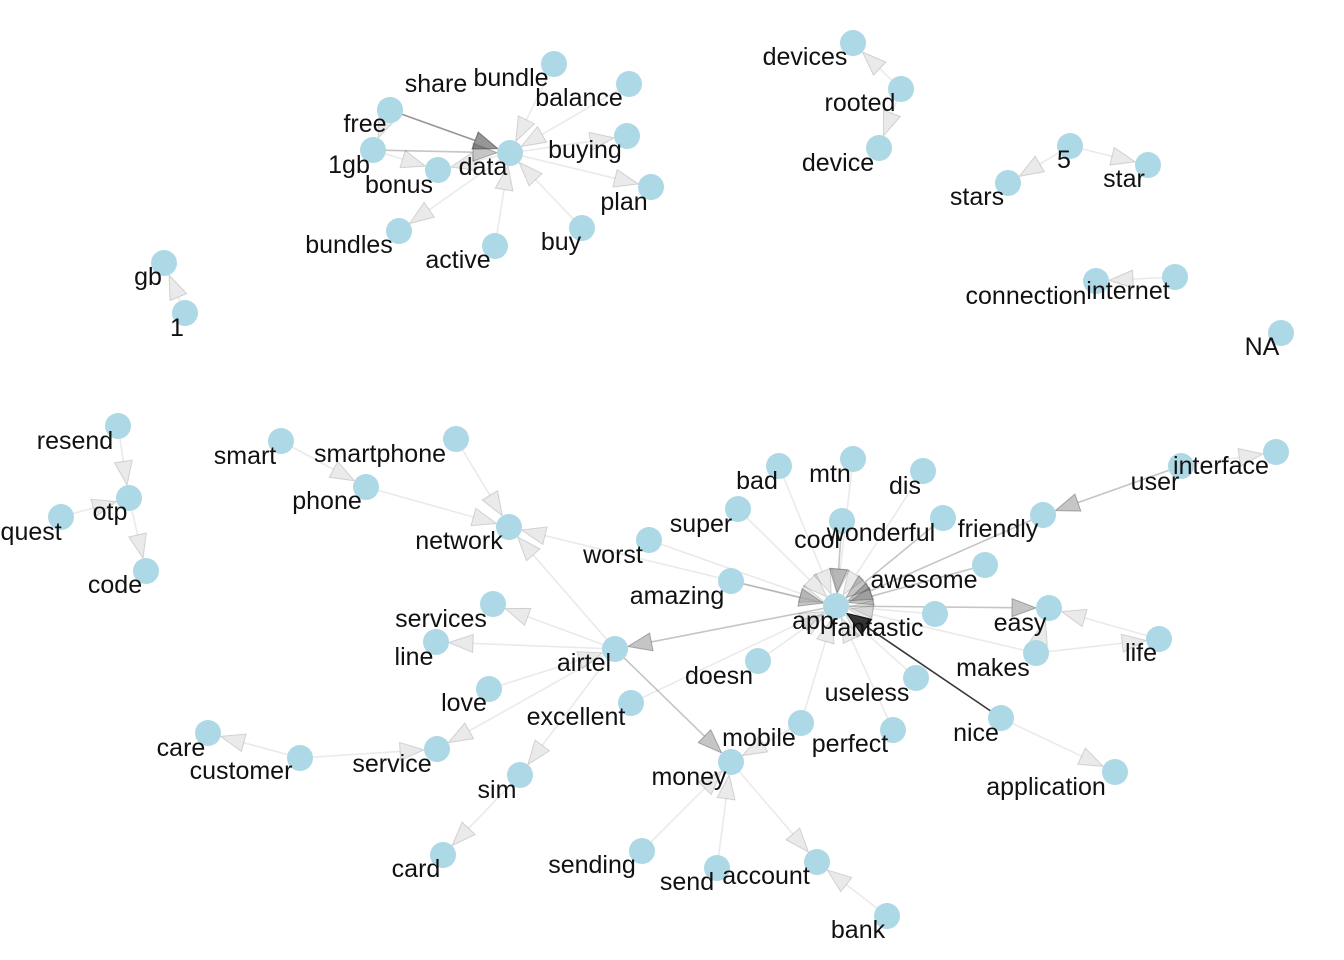  I want to click on node-plan, so click(651, 187).